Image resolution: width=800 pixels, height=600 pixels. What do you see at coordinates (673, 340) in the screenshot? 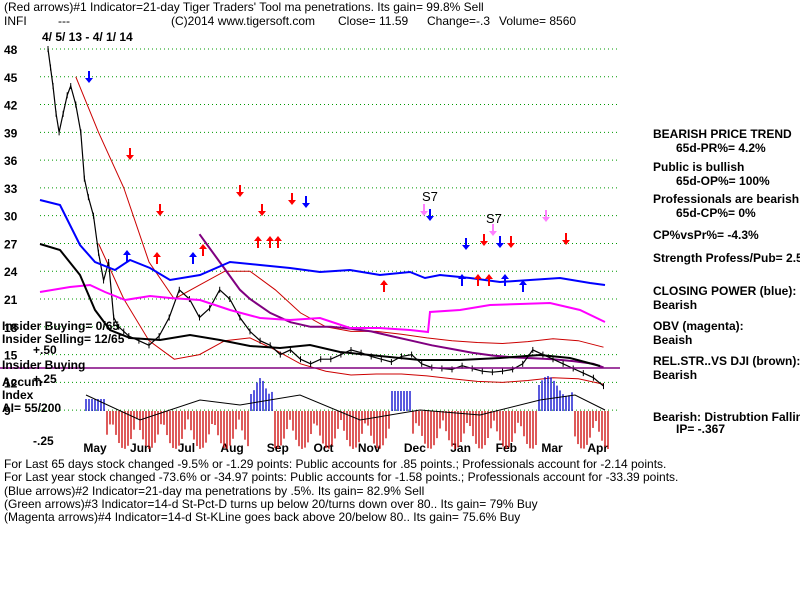
I see `obv-value: Beaish` at bounding box center [673, 340].